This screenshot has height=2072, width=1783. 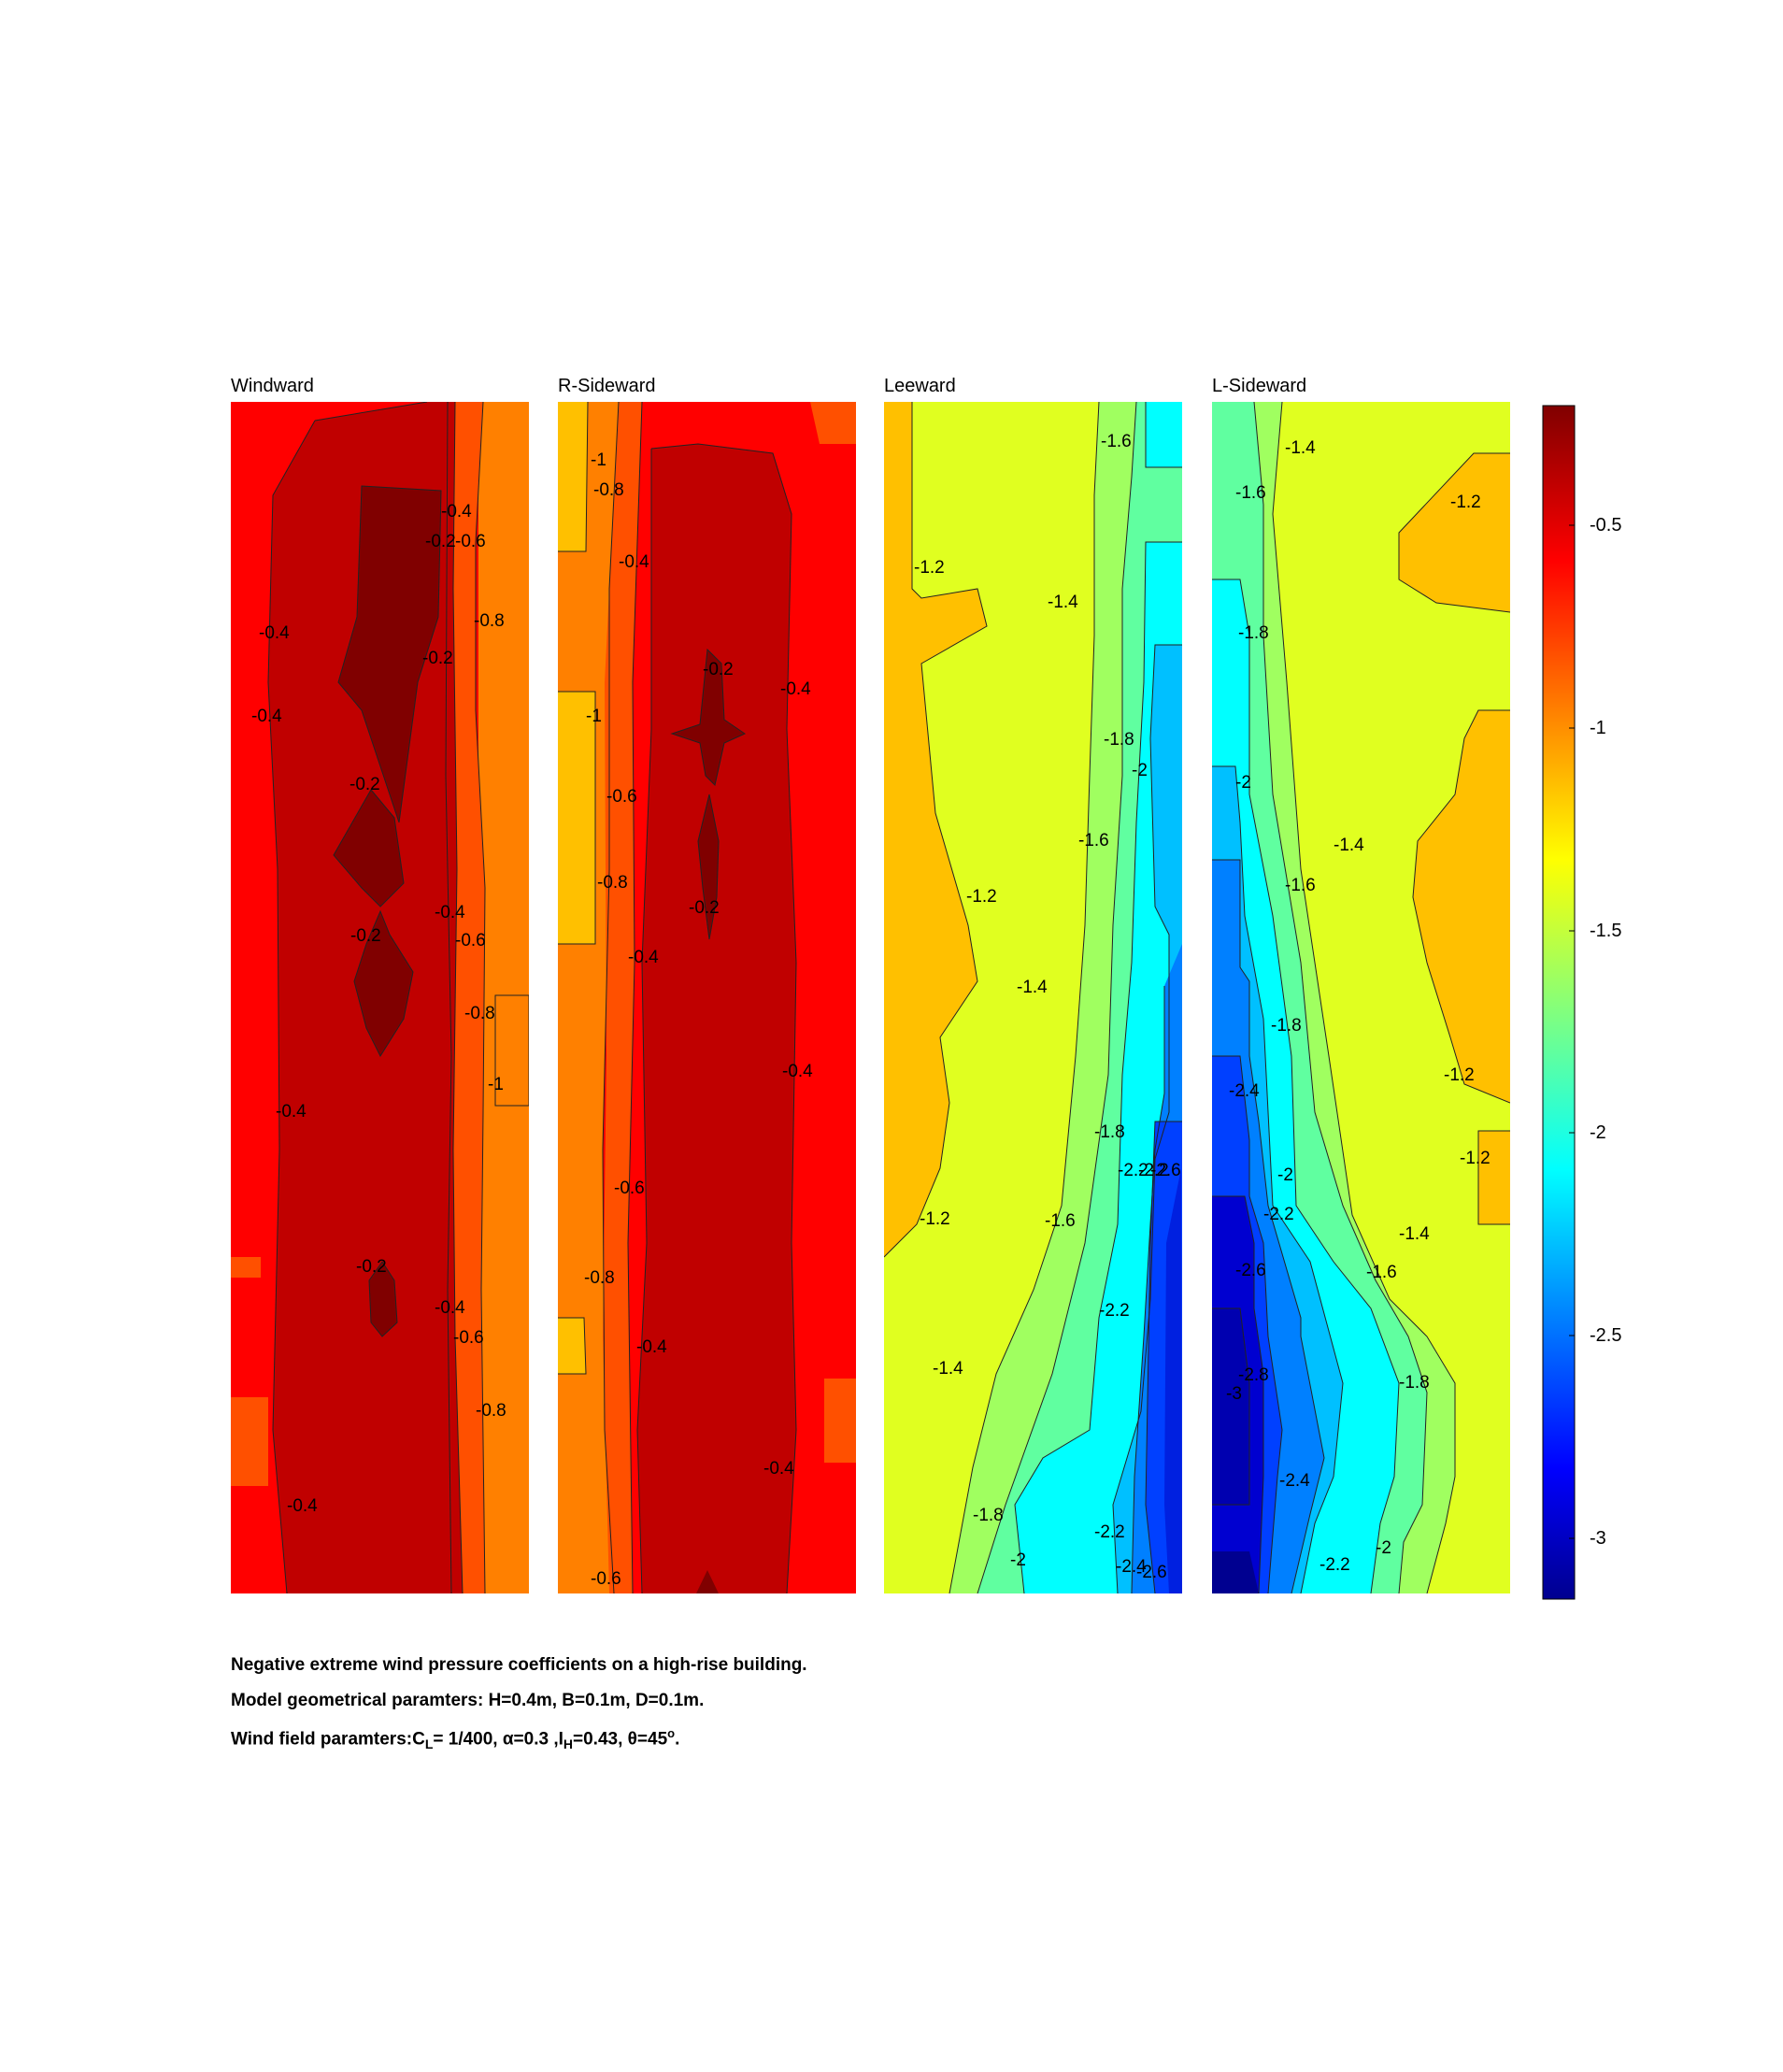 I want to click on contour-label: -3, so click(x=1234, y=1394).